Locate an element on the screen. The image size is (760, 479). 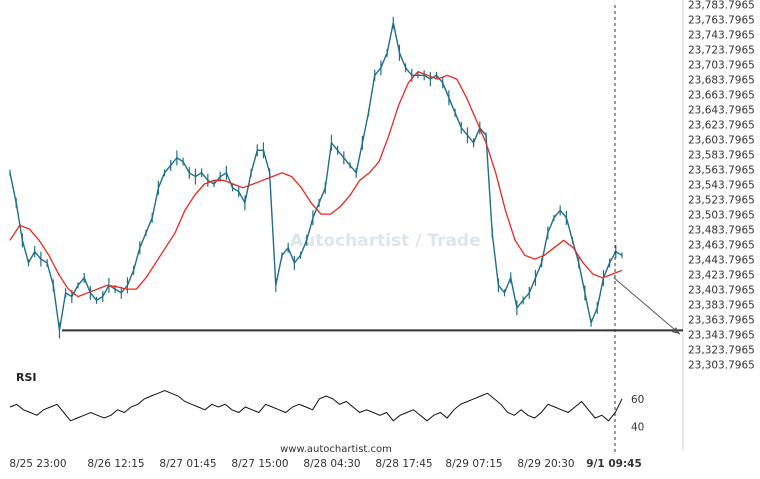
time-tick-label: 8/29 20:30 is located at coordinates (545, 464).